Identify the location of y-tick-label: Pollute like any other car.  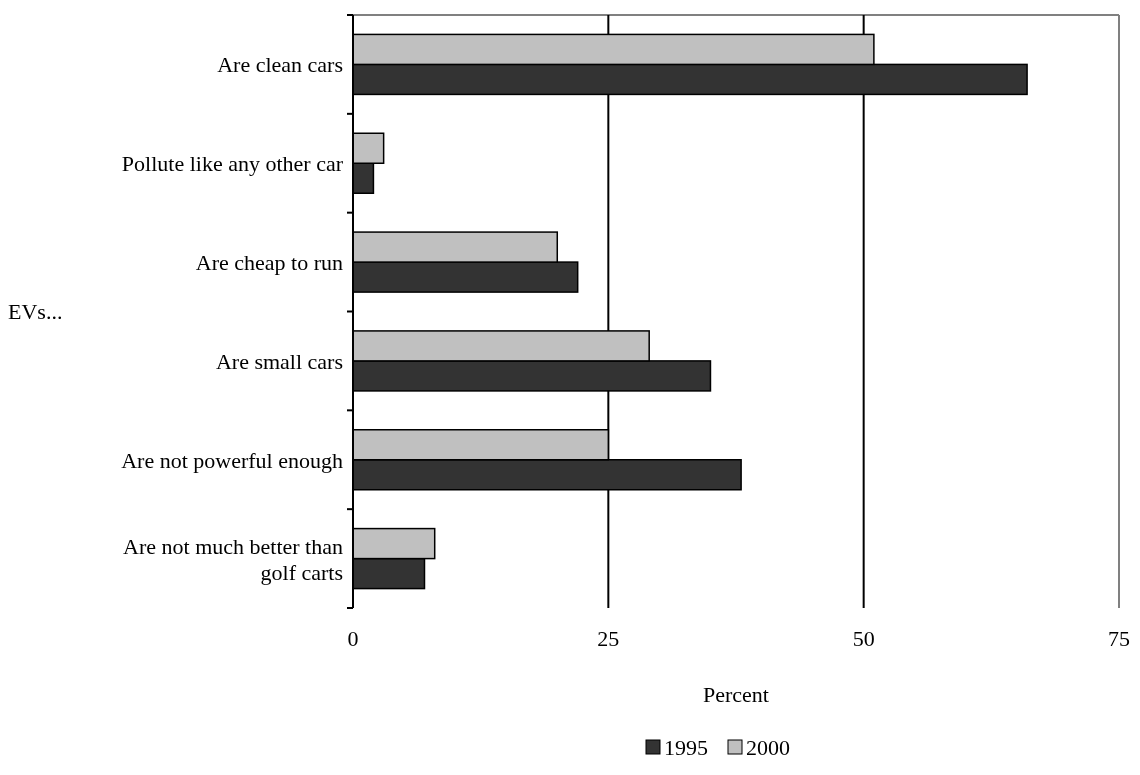
(232, 163).